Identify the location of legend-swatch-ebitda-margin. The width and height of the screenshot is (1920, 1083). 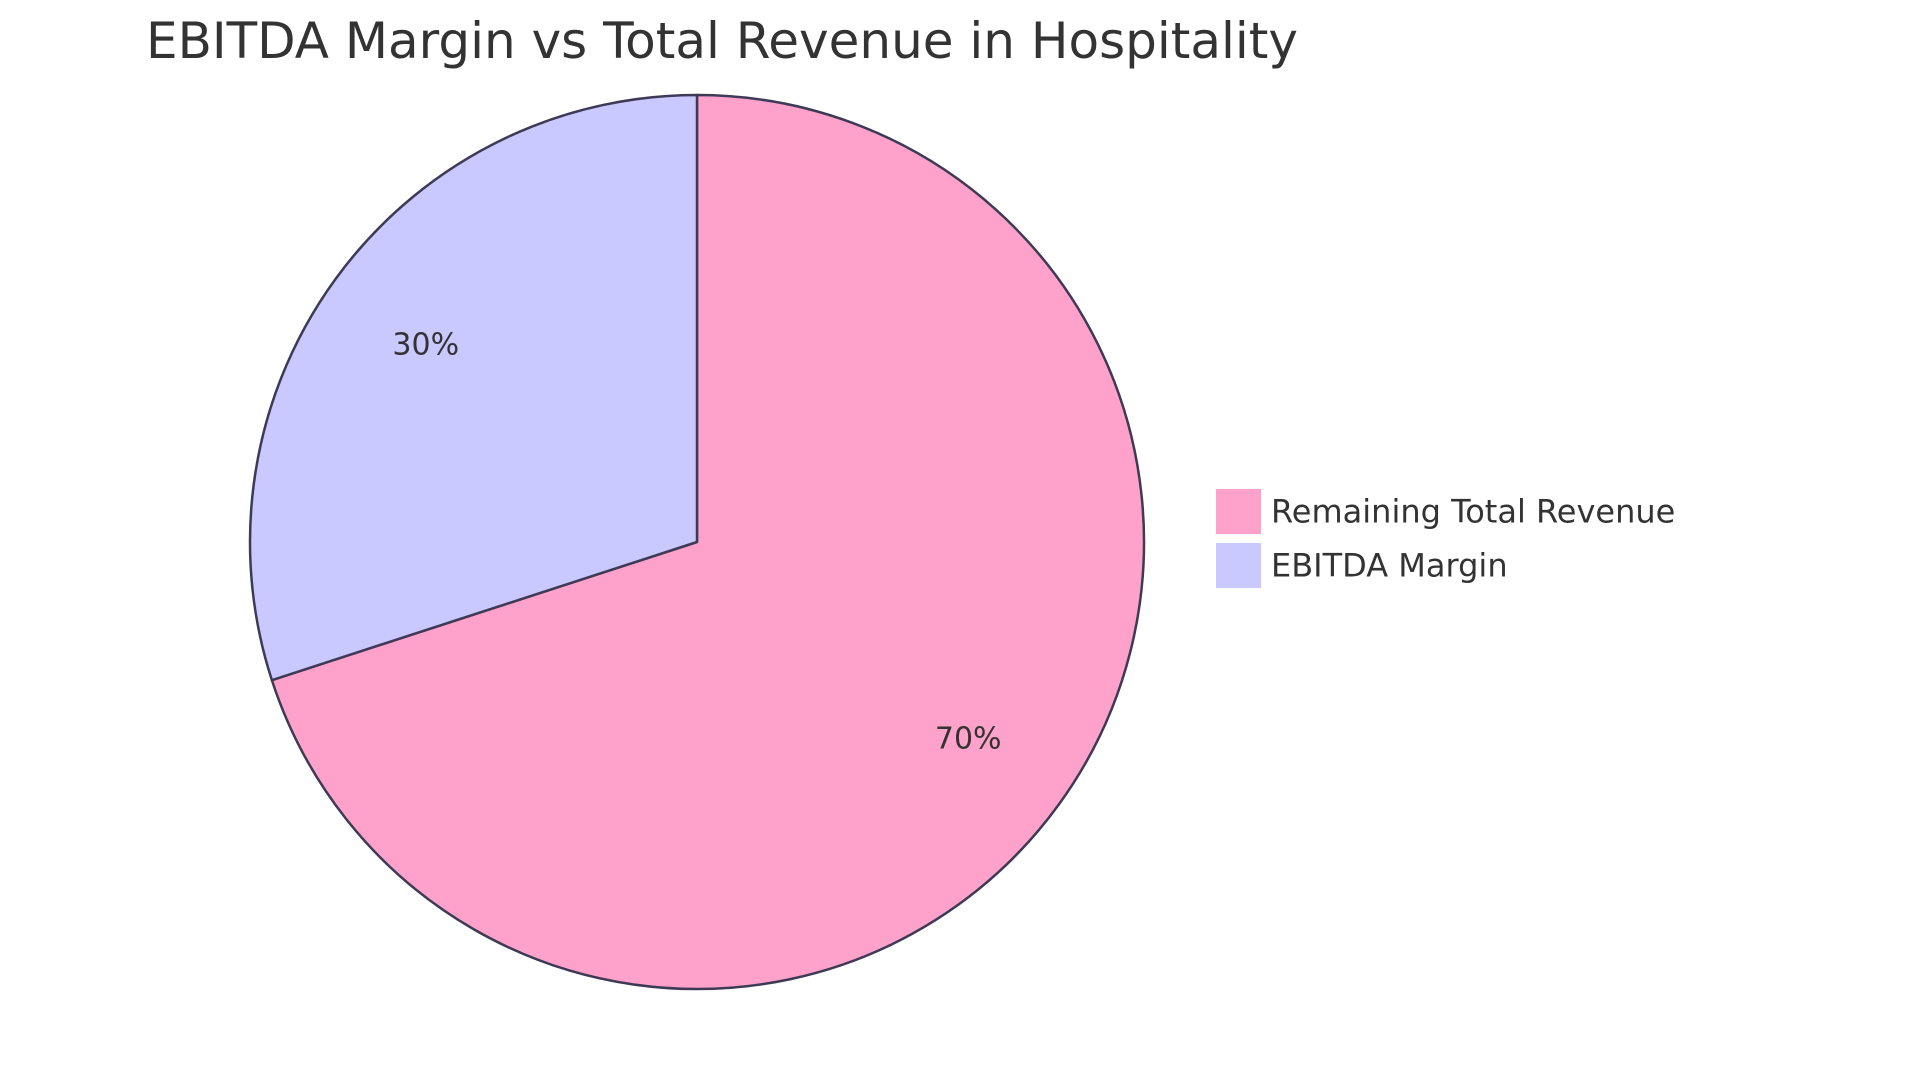
(1238, 565).